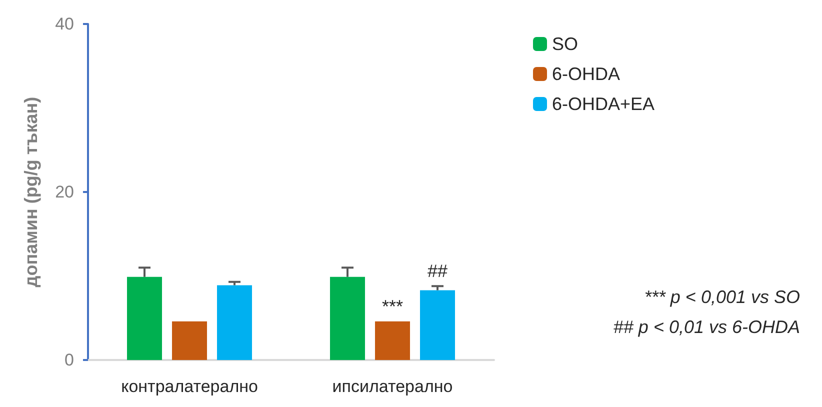 The height and width of the screenshot is (407, 822). Describe the element at coordinates (31, 192) in the screenshot. I see `y-axis-title: допамин (pg/g тъкан)` at that location.